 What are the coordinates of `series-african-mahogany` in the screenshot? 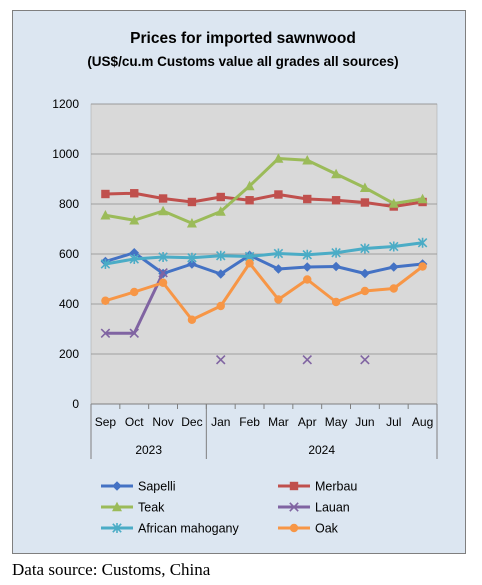 It's located at (264, 253).